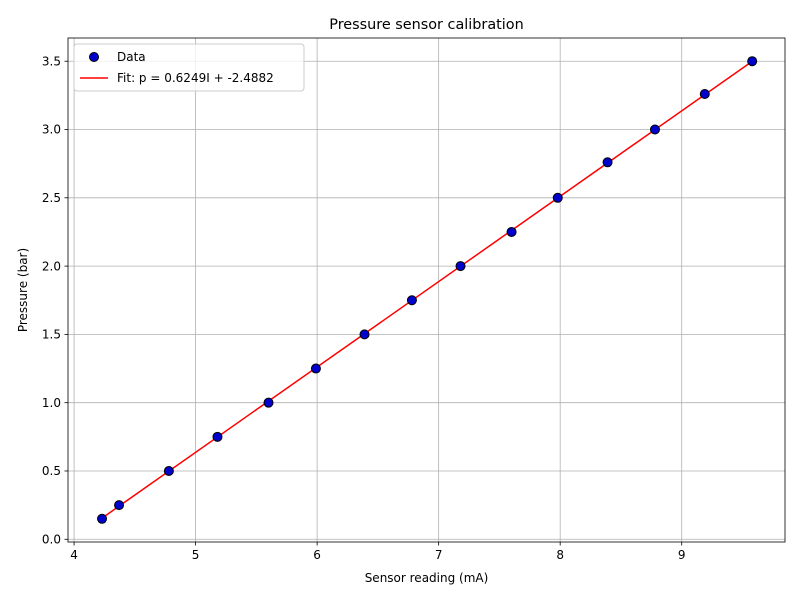 The image size is (800, 600). What do you see at coordinates (426, 25) in the screenshot?
I see `chart-title: Pressure sensor calibration` at bounding box center [426, 25].